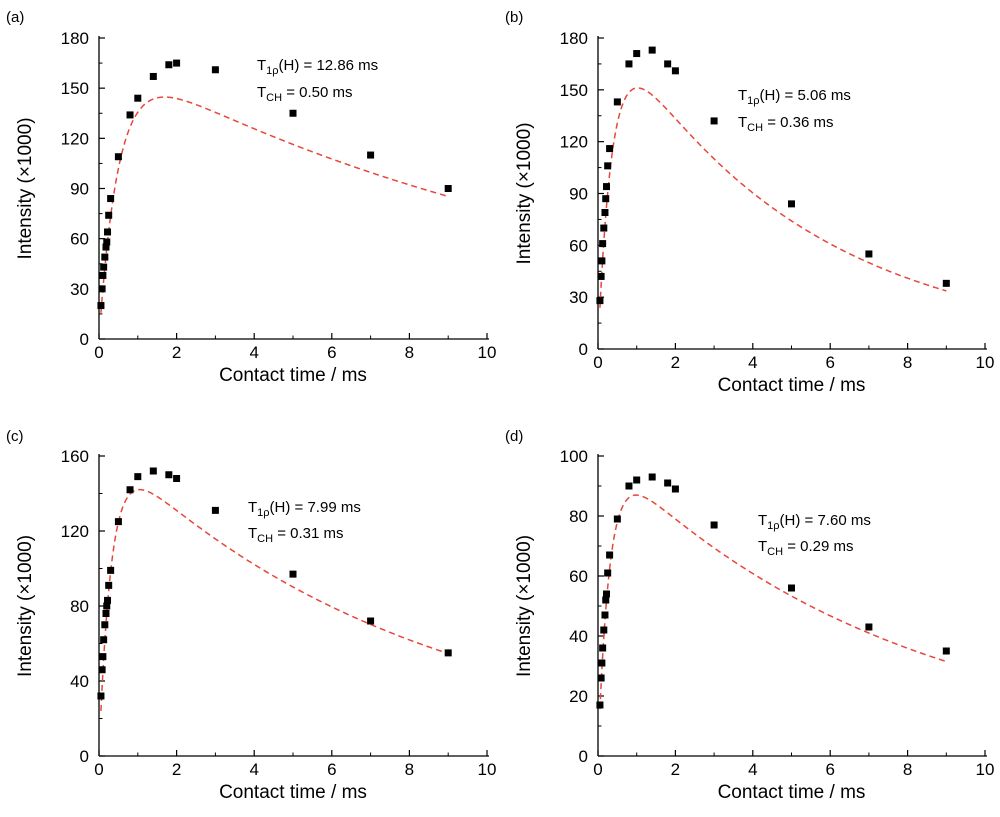 This screenshot has height=817, width=1000. I want to click on t1rho-value: (H) = 7.60 ms, so click(825, 520).